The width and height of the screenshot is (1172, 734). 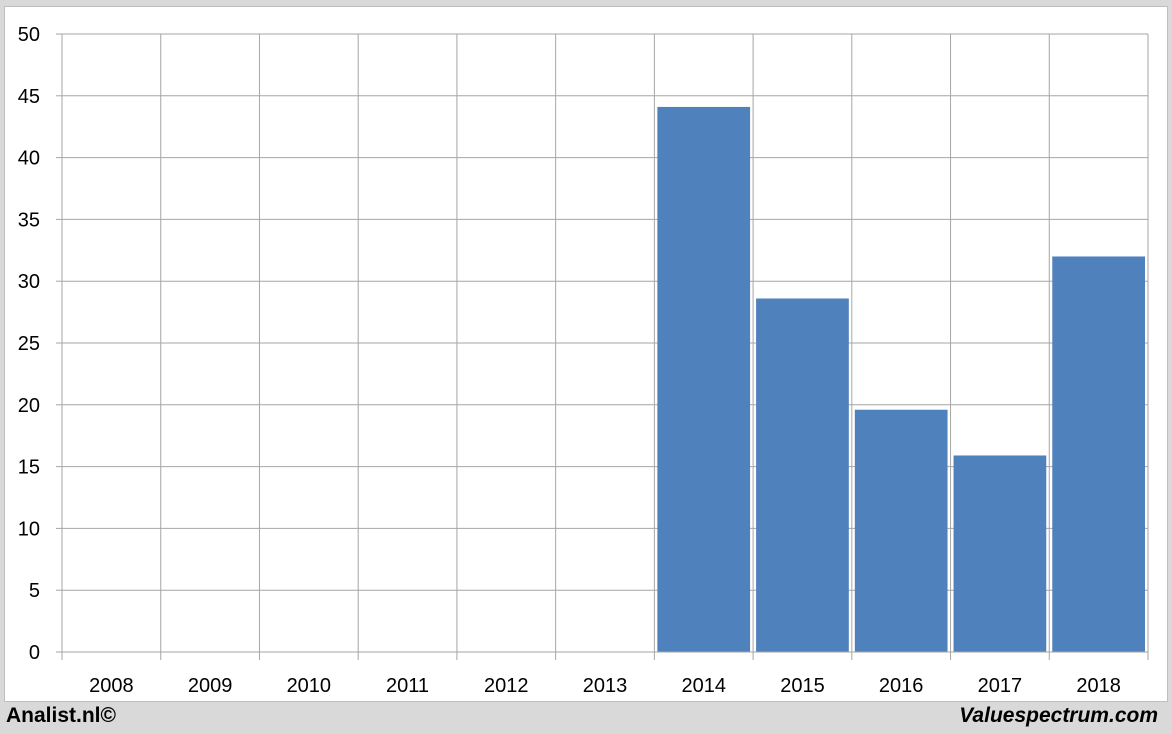 What do you see at coordinates (1000, 553) in the screenshot?
I see `bar-2017` at bounding box center [1000, 553].